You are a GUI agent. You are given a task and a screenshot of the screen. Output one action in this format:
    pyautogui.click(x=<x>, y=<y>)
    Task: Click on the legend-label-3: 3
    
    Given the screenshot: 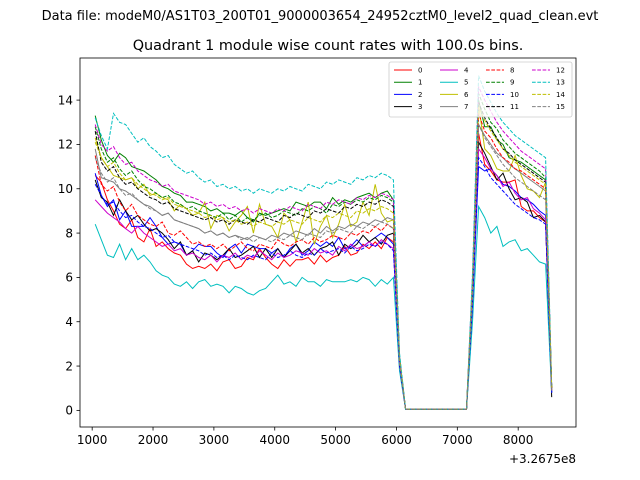 What is the action you would take?
    pyautogui.click(x=420, y=107)
    